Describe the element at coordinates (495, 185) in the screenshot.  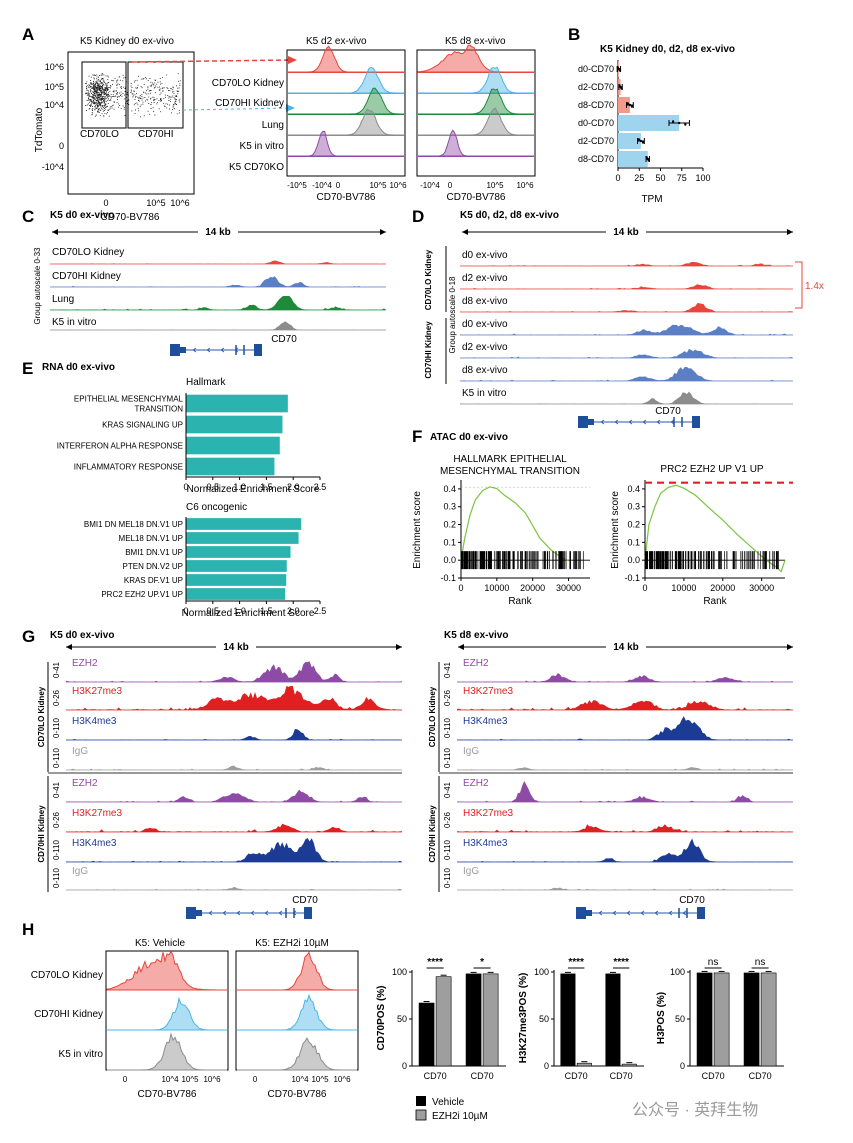
I see `hist-d8-xtick-5: 10^5` at that location.